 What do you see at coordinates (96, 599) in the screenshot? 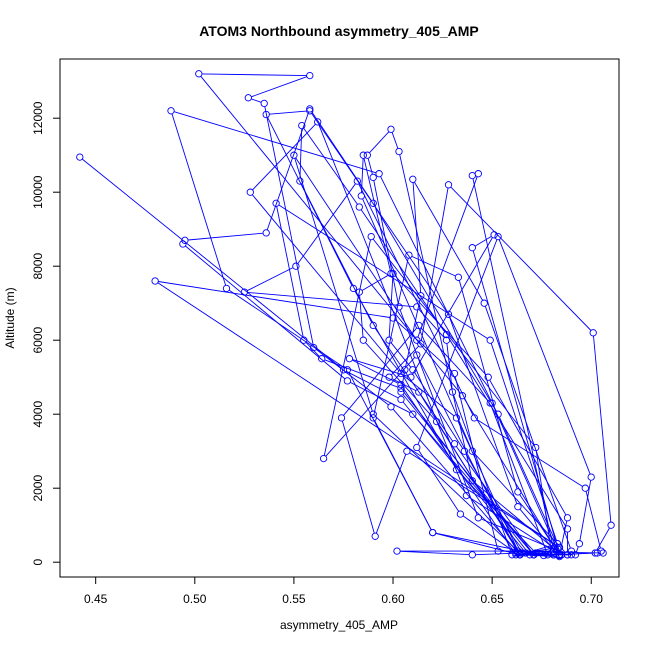
I see `x-tick-label: 0.45` at bounding box center [96, 599].